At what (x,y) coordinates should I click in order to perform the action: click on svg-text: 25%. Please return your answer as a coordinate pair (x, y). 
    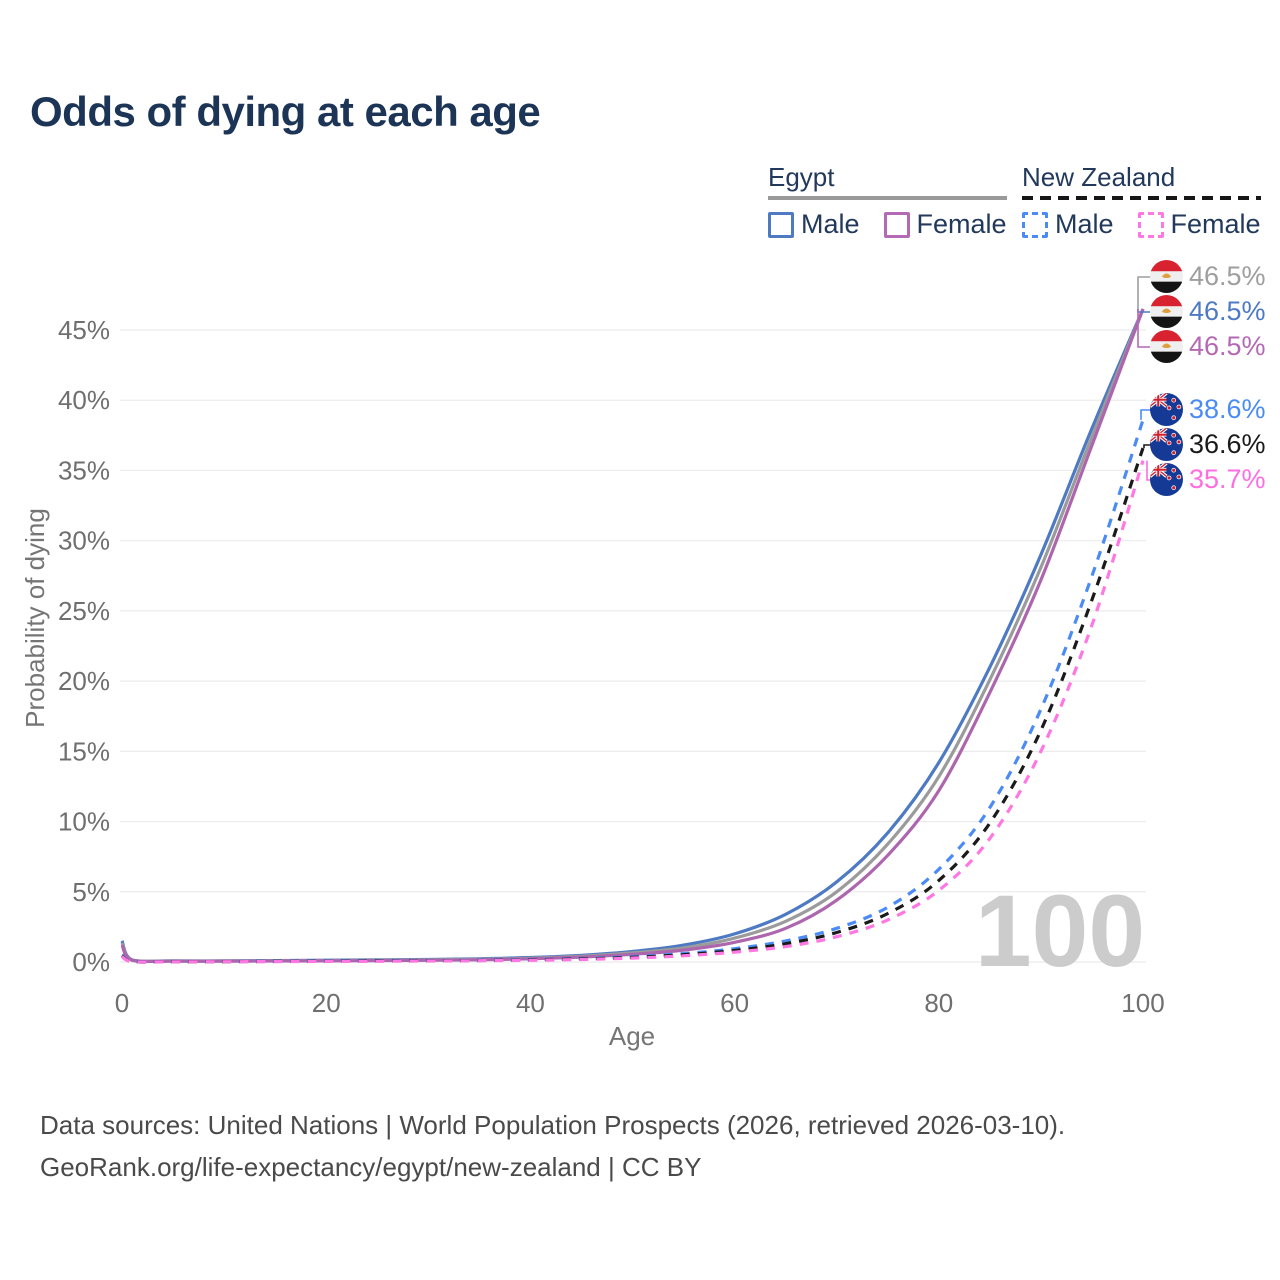
    Looking at the image, I should click on (84, 611).